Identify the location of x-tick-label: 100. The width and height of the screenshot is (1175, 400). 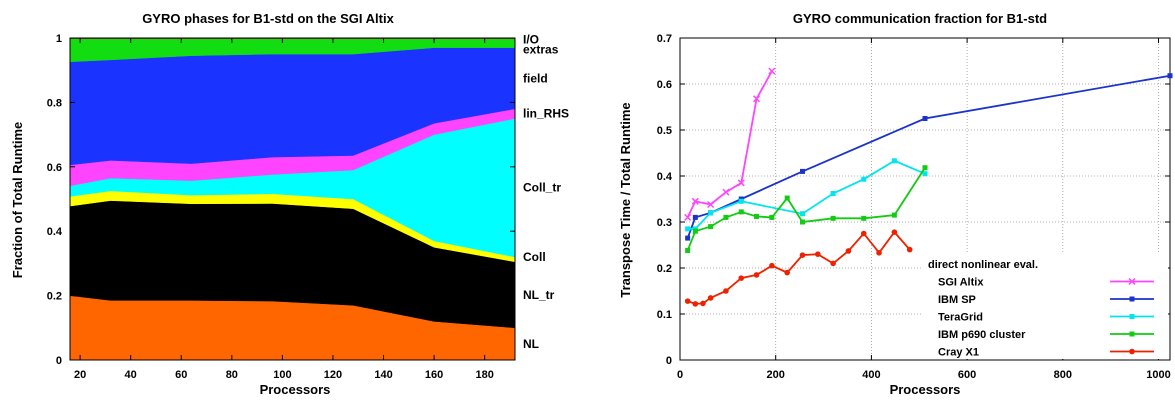
(282, 375).